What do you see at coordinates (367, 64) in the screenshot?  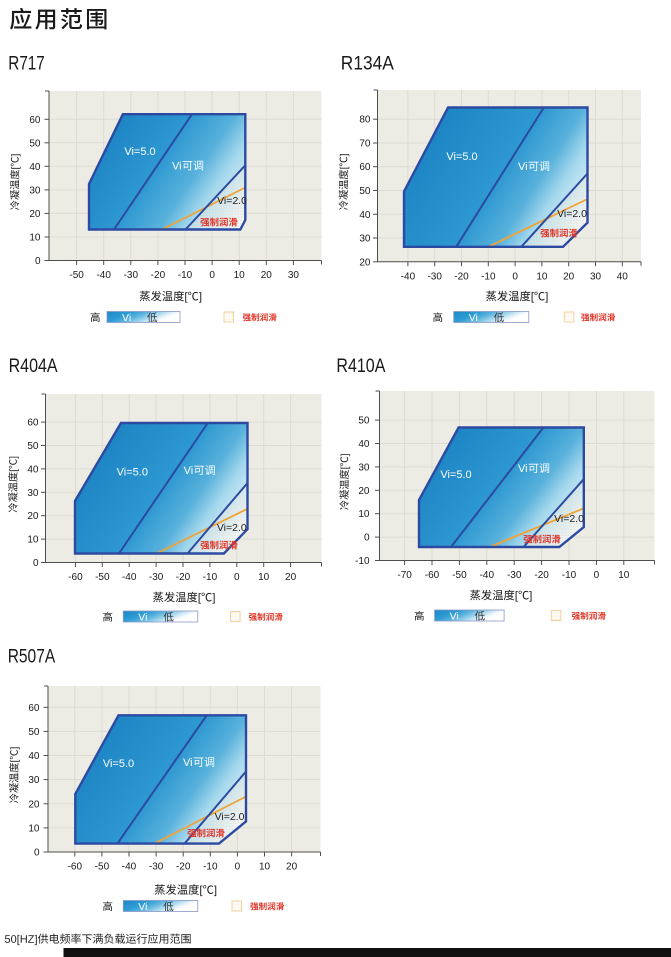 I see `svg-text: R134A` at bounding box center [367, 64].